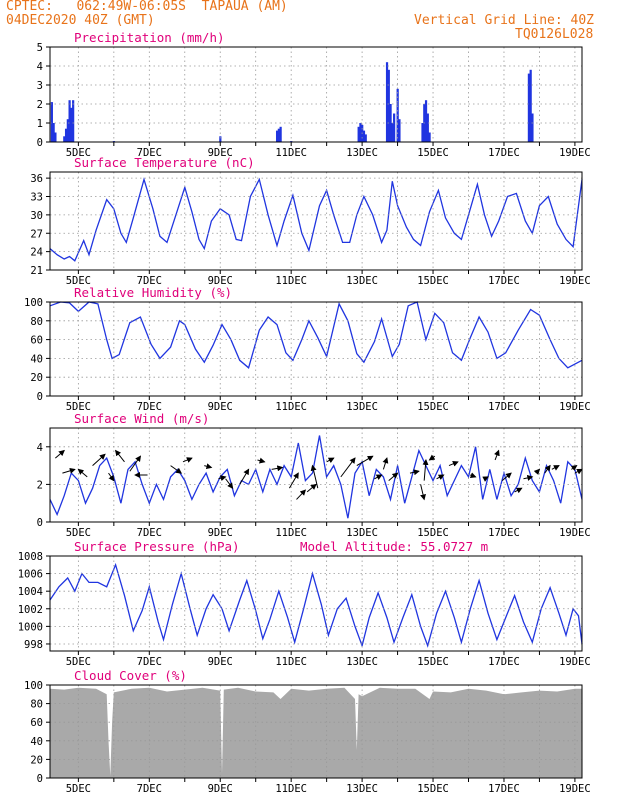  I want to click on header-run-id: TQ0126L028, so click(554, 34).